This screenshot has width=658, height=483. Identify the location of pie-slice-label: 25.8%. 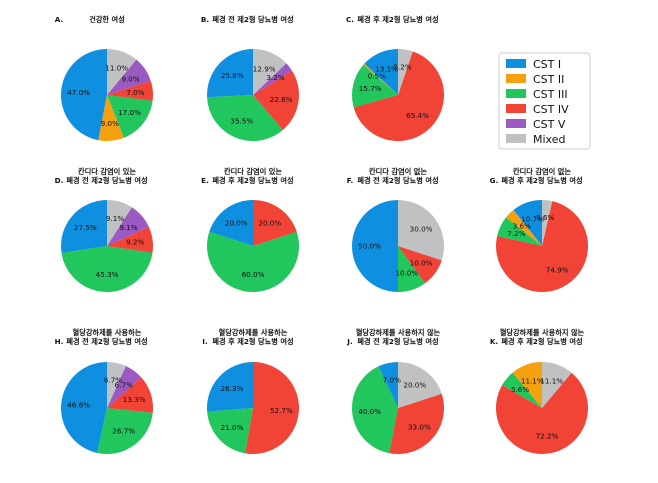
(232, 75).